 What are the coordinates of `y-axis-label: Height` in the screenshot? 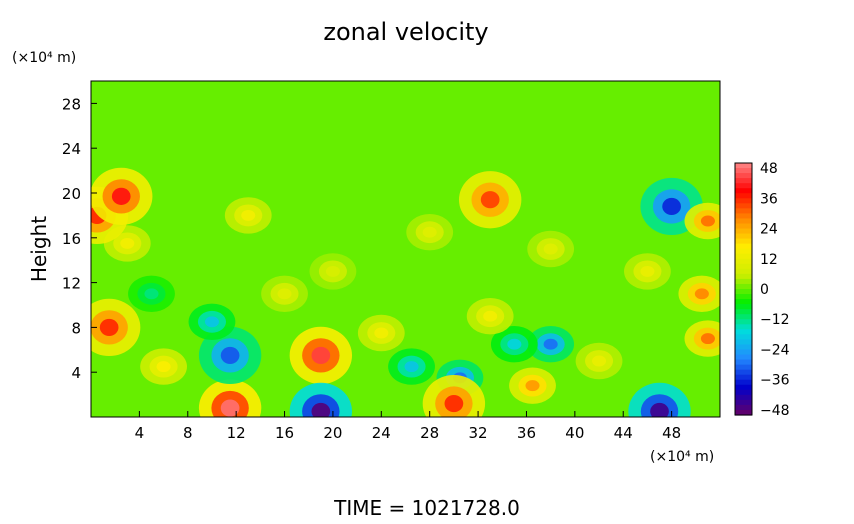 It's located at (39, 249).